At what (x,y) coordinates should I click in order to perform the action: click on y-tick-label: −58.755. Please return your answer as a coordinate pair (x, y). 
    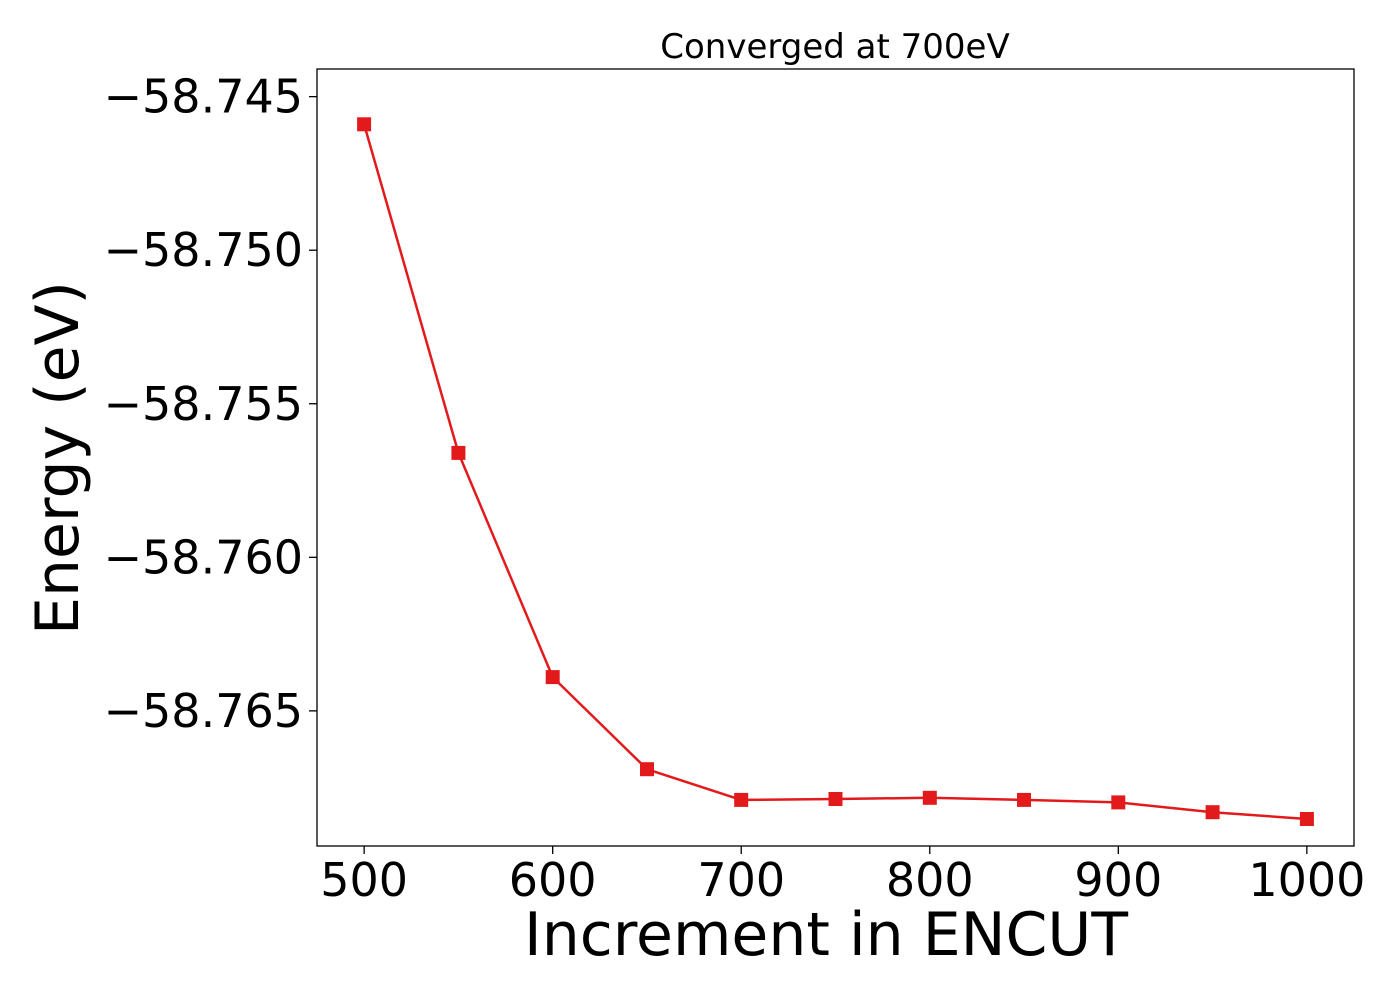
    Looking at the image, I should click on (204, 404).